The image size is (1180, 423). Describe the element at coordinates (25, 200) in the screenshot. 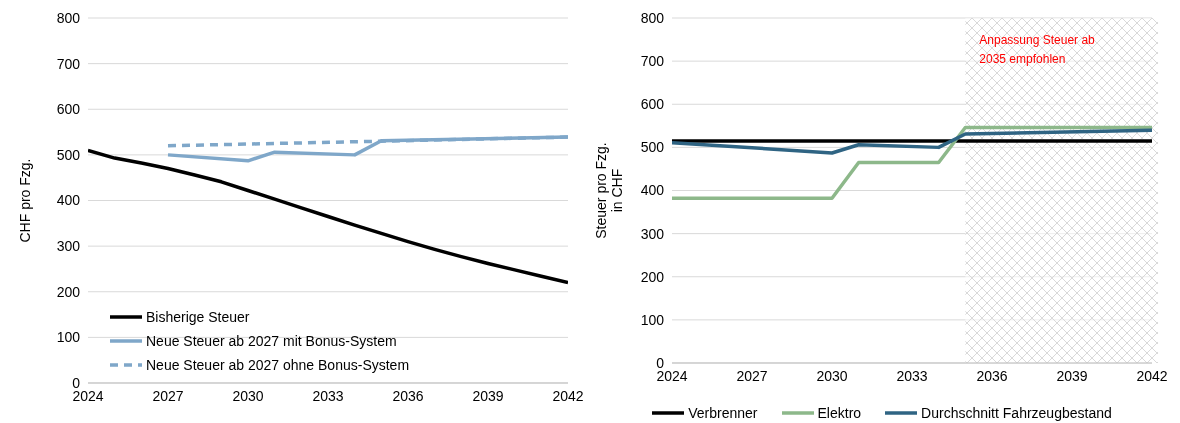

I see `y-axis-title: CHF pro Fzg.` at that location.